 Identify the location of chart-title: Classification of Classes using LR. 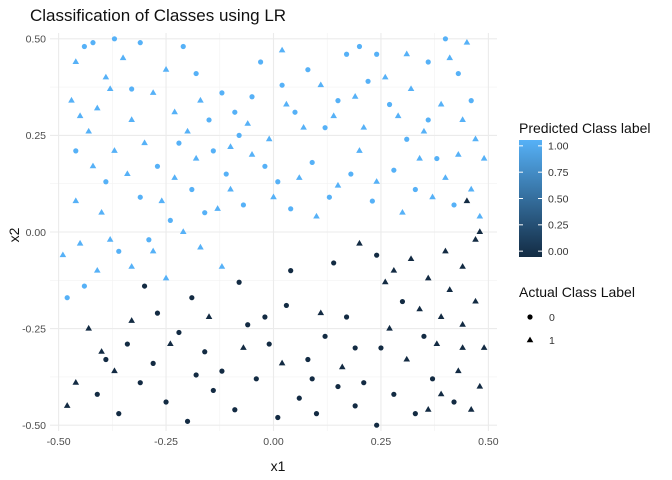
(158, 15).